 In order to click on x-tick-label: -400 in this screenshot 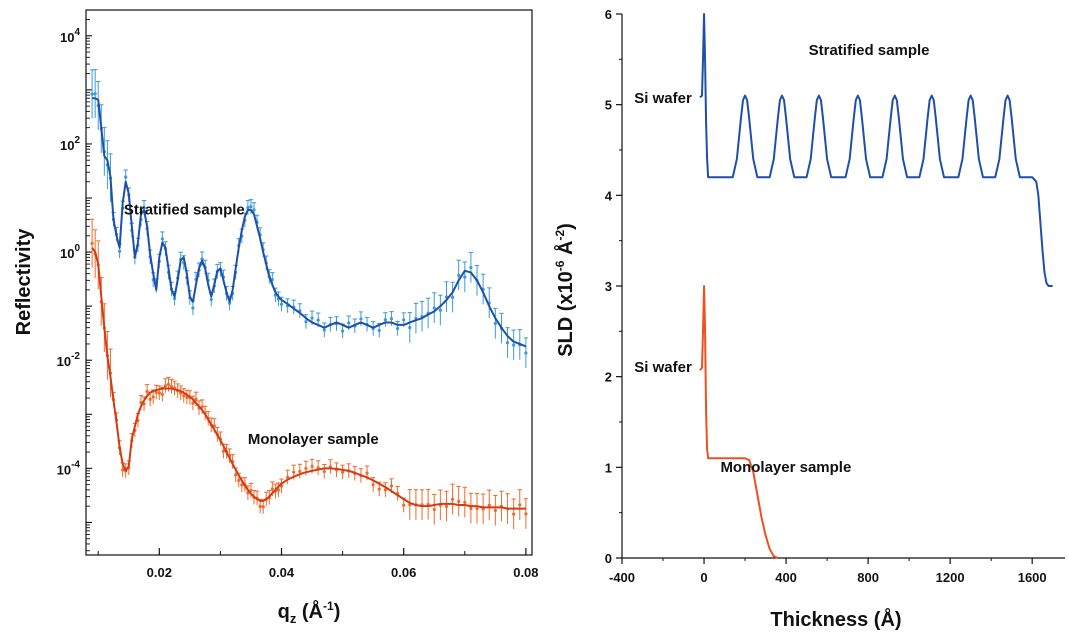, I will do `click(622, 577)`.